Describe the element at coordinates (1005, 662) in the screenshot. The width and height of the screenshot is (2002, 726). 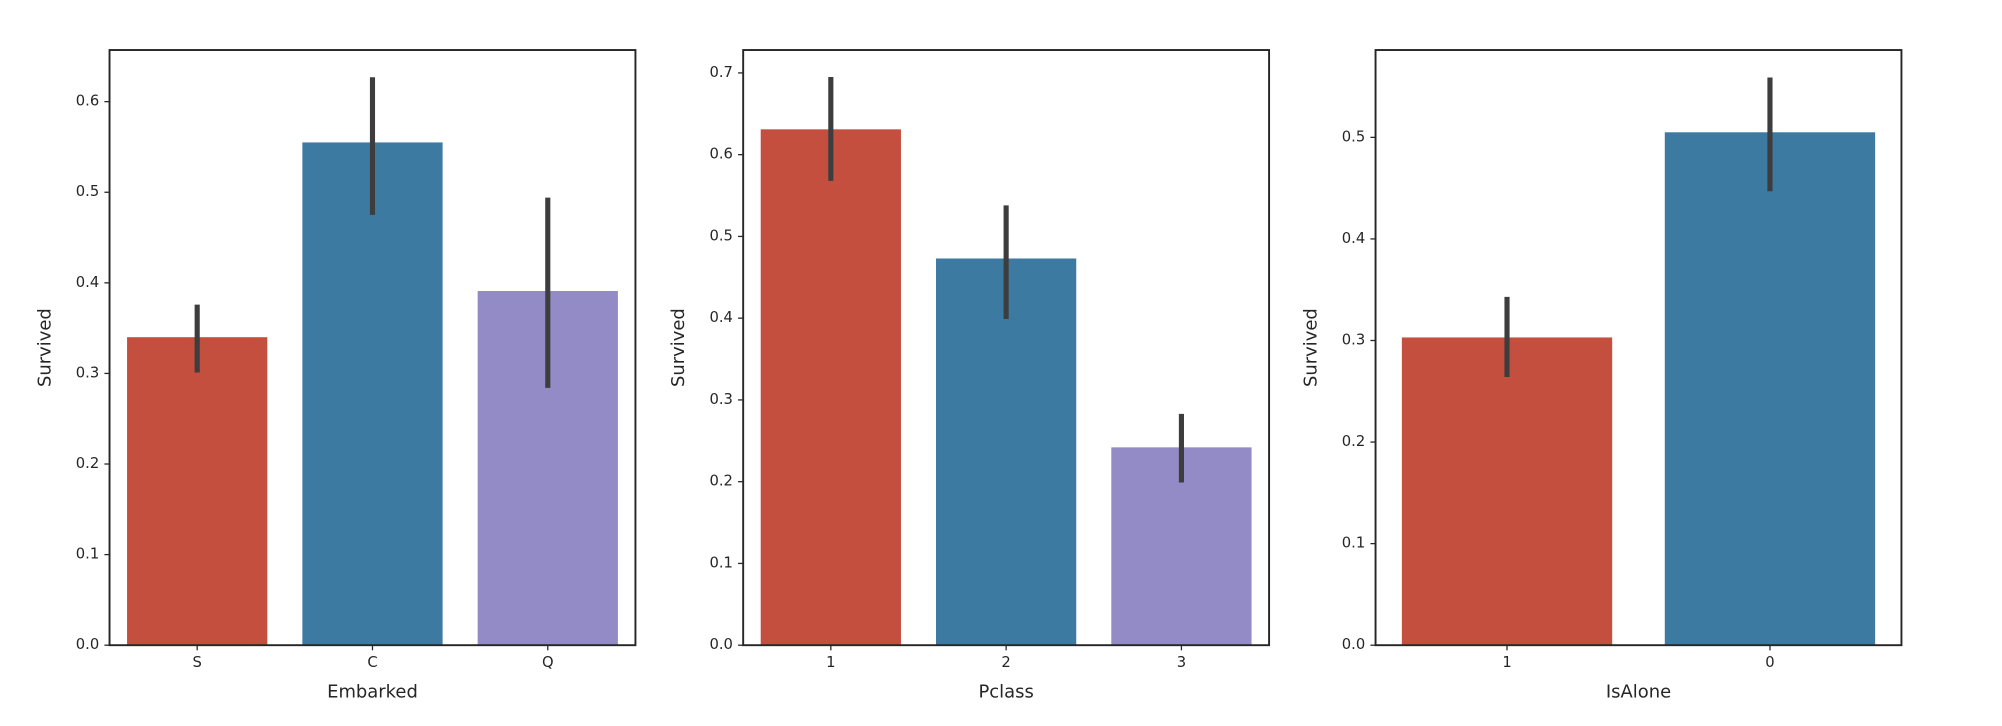
I see `x-tick-label: 2` at that location.